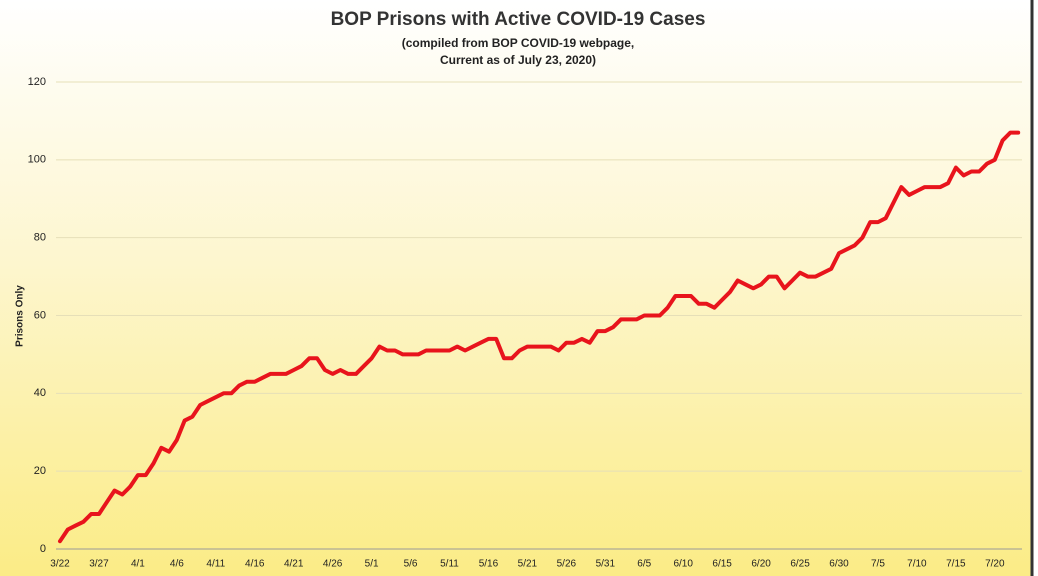 Image resolution: width=1038 pixels, height=576 pixels. What do you see at coordinates (37, 82) in the screenshot?
I see `y-tick-label: 120` at bounding box center [37, 82].